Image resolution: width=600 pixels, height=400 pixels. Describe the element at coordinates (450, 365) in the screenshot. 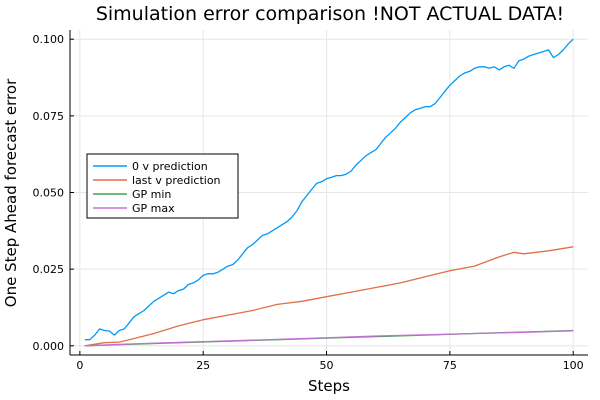

I see `x-tick-label: 75` at that location.